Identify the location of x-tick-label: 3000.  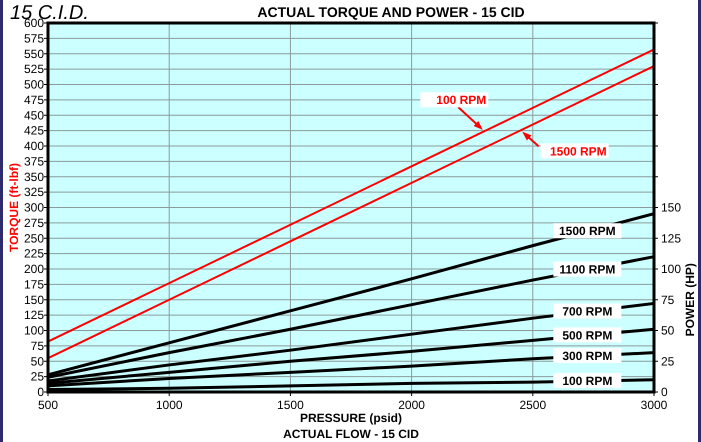
(654, 405).